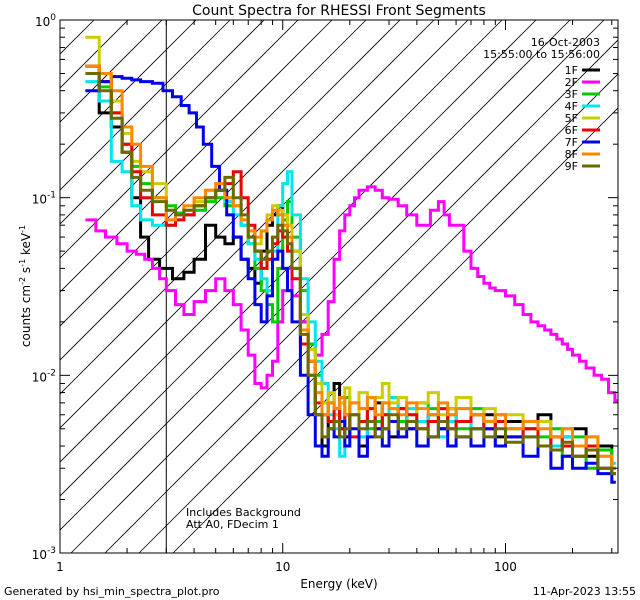 Image resolution: width=640 pixels, height=600 pixels. I want to click on y-tick-label: 10⁻³, so click(44, 554).